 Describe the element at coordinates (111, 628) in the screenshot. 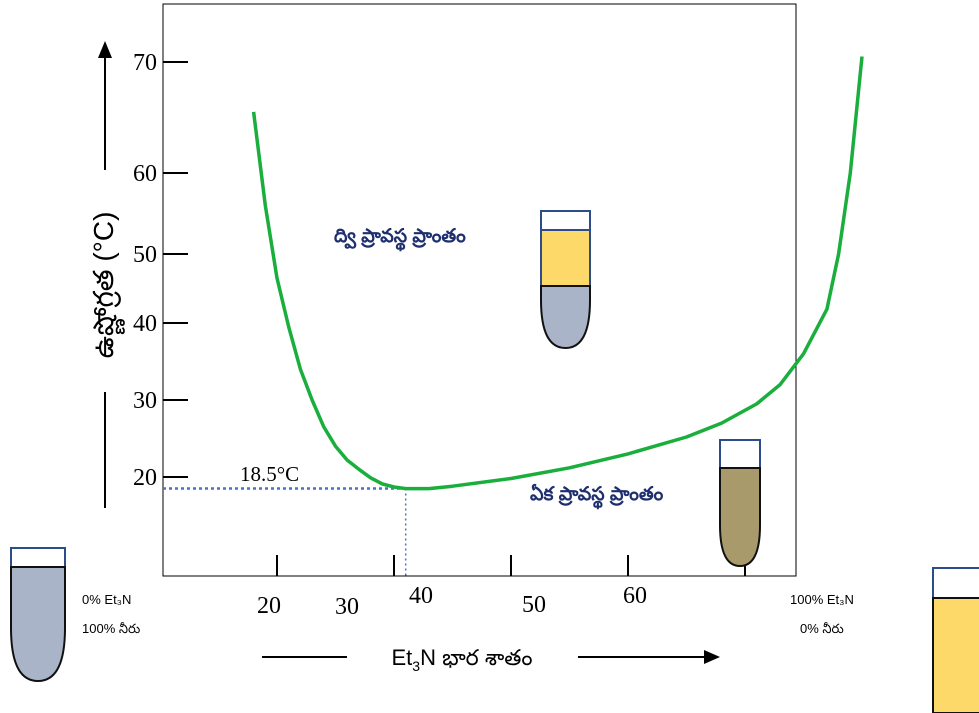

I see `left-composition-line2: 100% నీరు` at that location.